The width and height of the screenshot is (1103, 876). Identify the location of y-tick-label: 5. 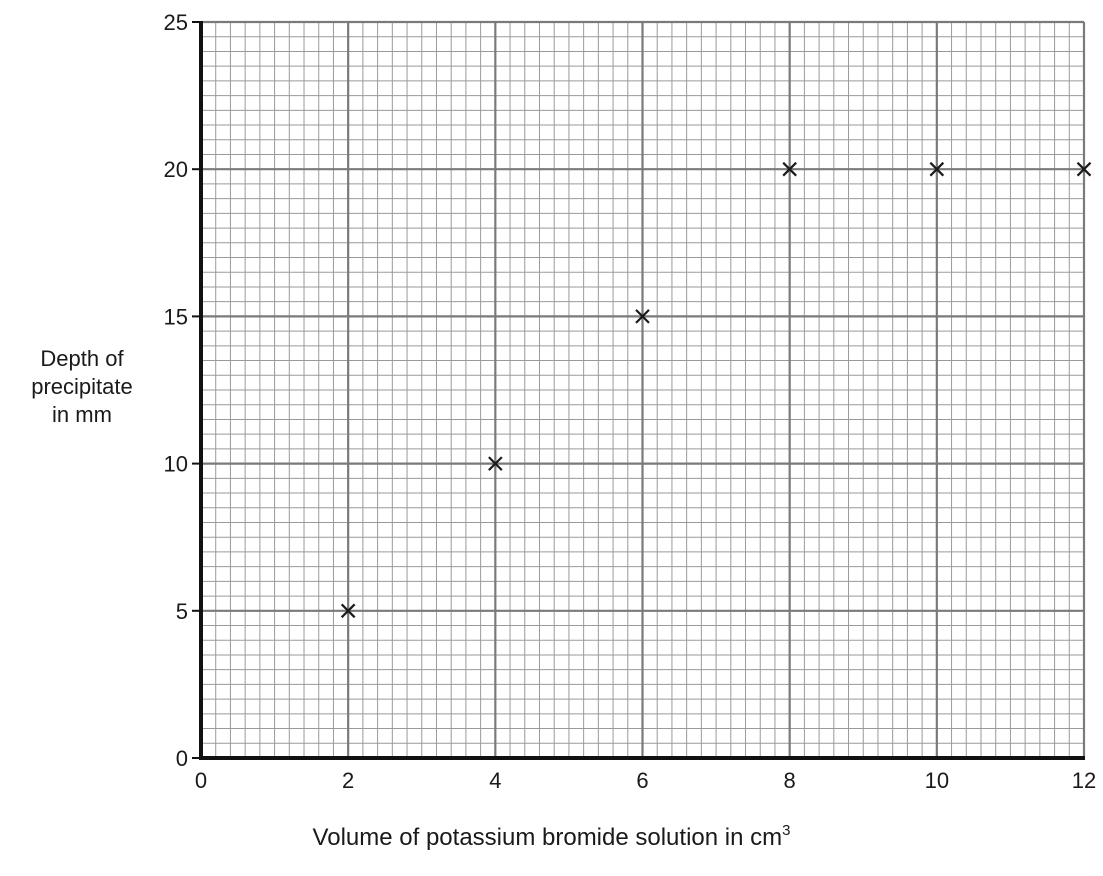
(182, 611).